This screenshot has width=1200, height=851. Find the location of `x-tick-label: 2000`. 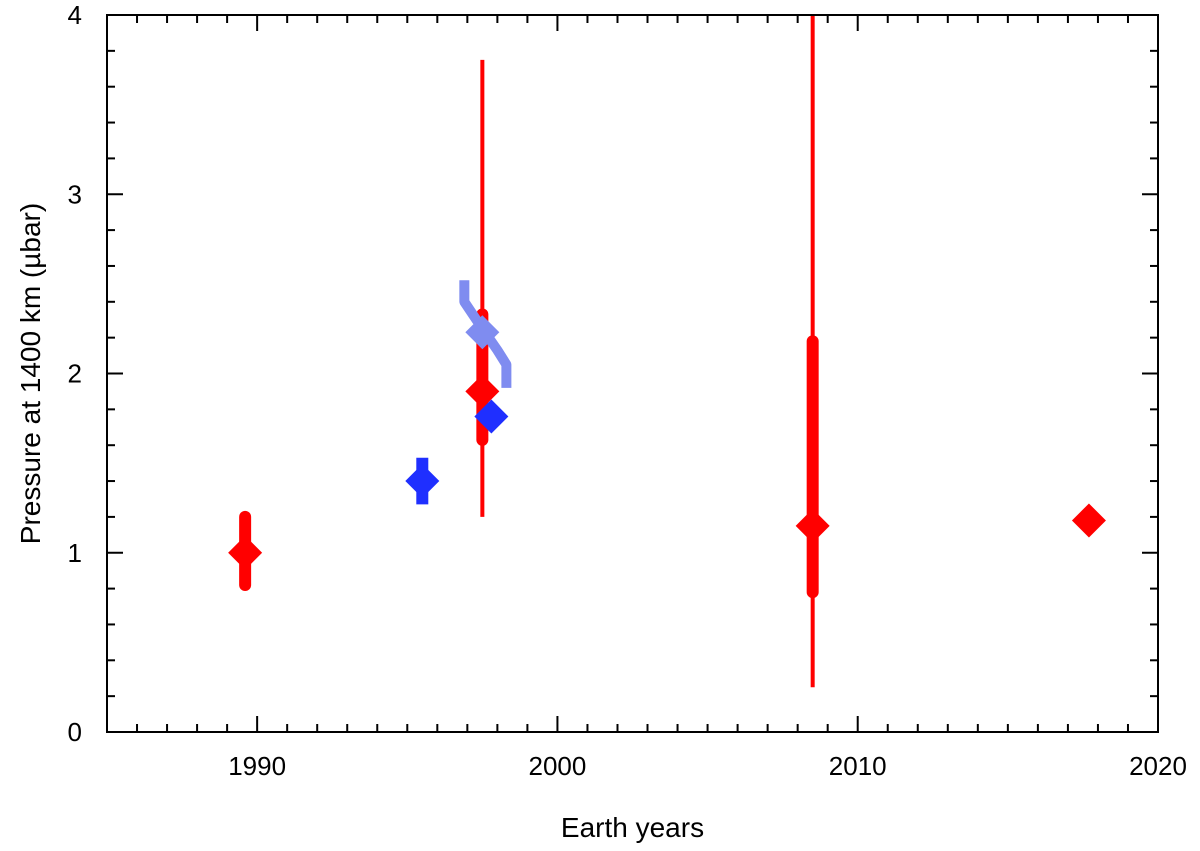

x-tick-label: 2000 is located at coordinates (558, 766).